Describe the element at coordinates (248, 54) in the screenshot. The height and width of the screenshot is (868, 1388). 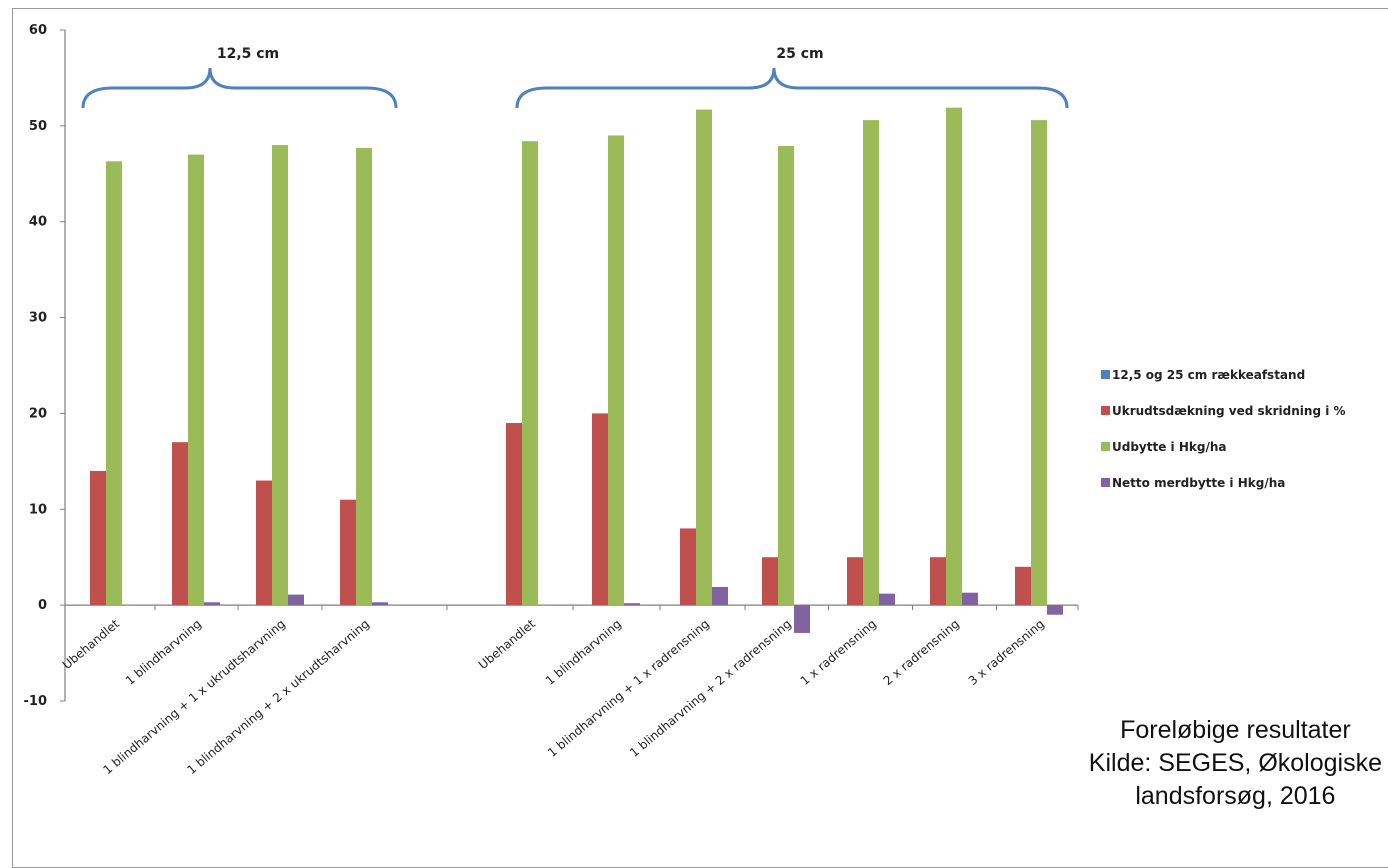
I see `group-label: 12,5 cm` at that location.